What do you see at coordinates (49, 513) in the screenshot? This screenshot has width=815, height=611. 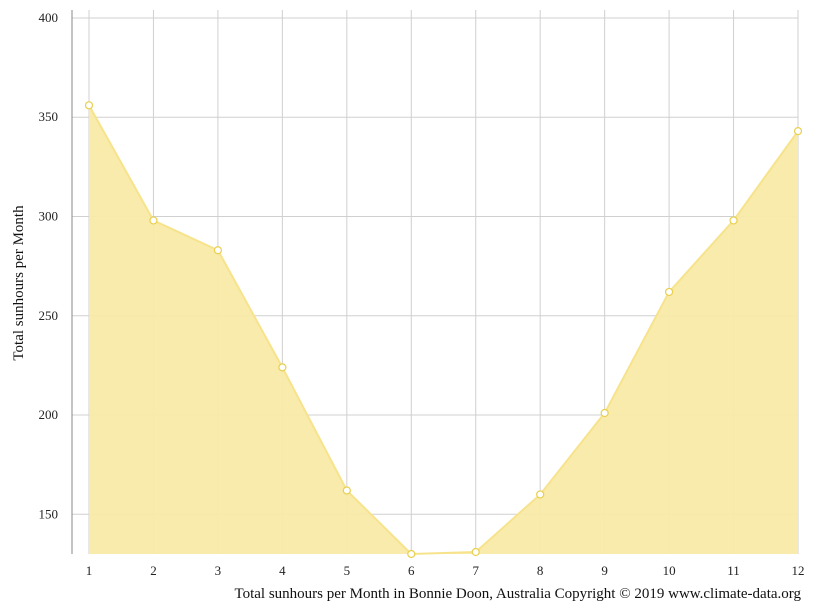 I see `y-tick-label: 150` at bounding box center [49, 513].